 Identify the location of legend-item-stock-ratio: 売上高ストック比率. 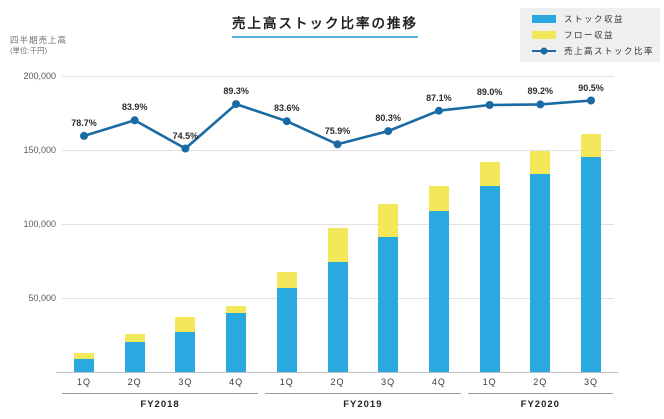
(596, 51).